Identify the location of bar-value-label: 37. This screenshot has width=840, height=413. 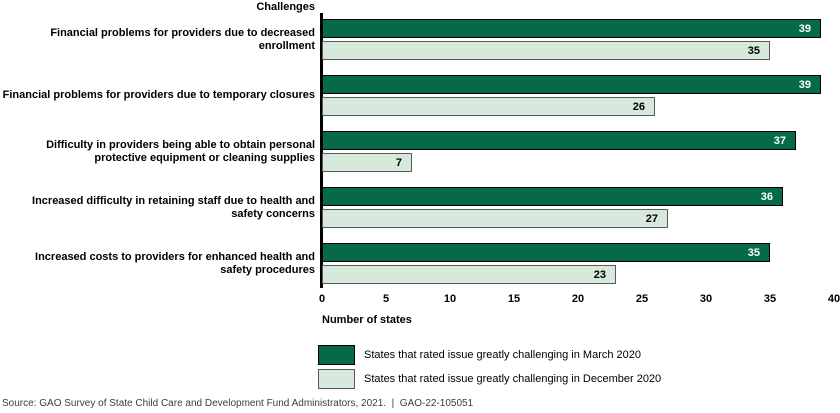
(779, 140).